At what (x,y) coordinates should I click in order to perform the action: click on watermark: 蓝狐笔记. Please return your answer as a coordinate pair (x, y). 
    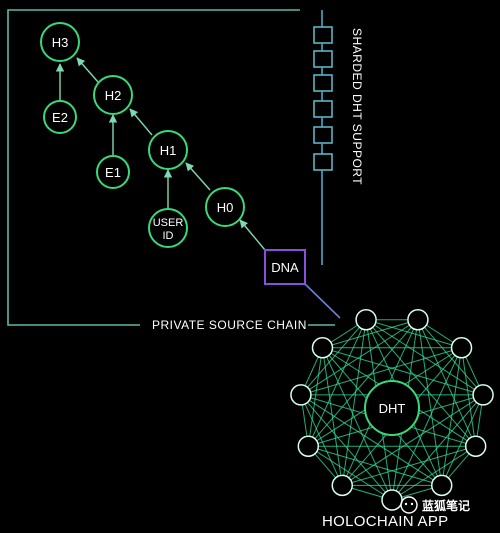
    Looking at the image, I should click on (435, 505).